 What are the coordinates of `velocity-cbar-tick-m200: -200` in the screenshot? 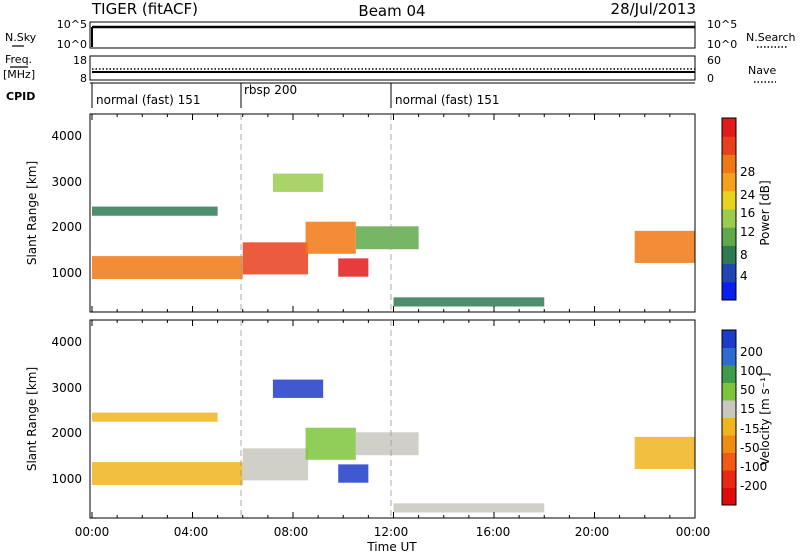 It's located at (753, 486).